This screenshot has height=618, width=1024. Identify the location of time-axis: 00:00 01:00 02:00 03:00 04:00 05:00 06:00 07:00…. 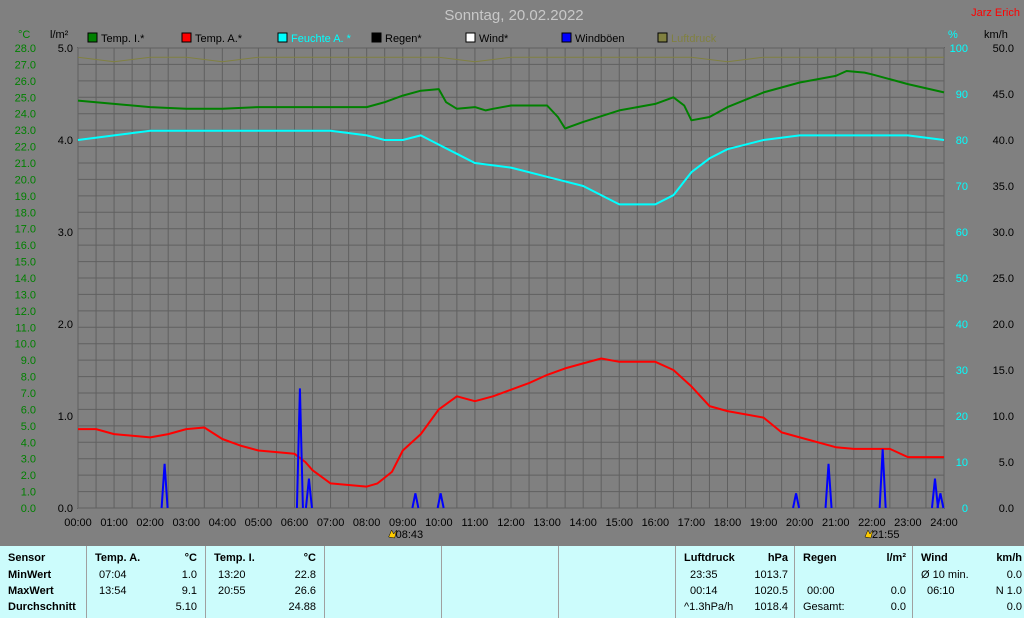
(511, 523).